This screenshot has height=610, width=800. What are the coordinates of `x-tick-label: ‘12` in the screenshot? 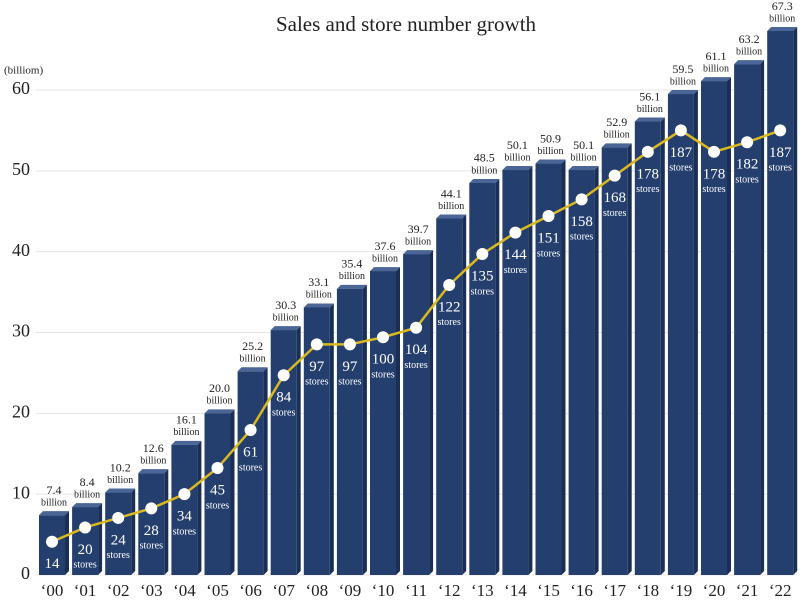 It's located at (449, 590).